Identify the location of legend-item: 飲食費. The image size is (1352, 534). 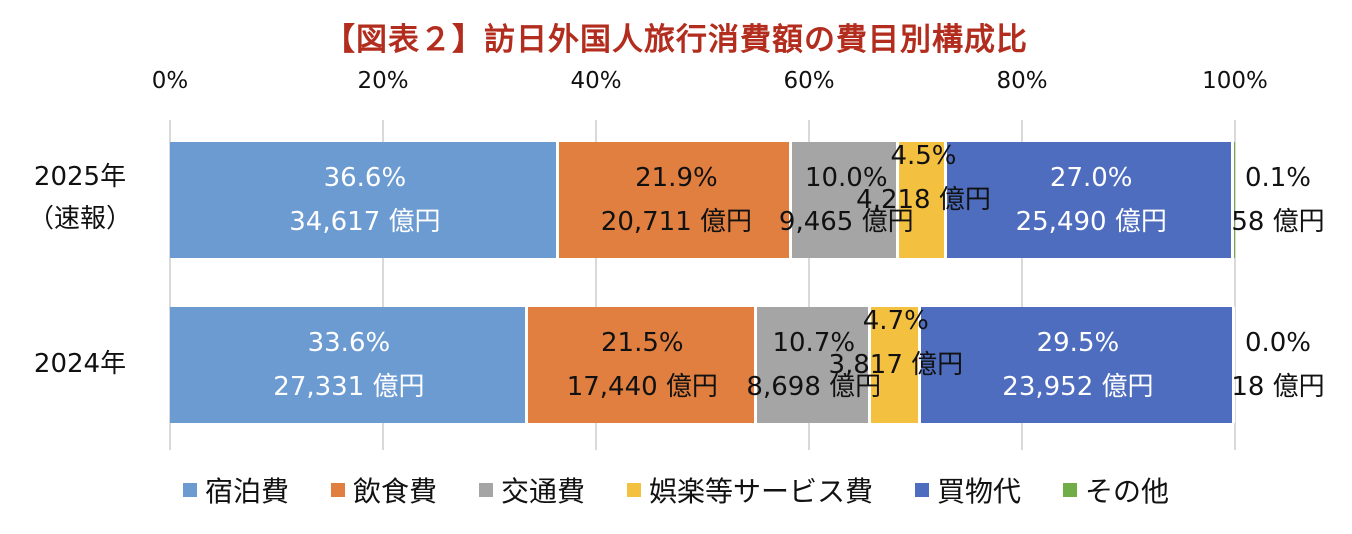
(383, 490).